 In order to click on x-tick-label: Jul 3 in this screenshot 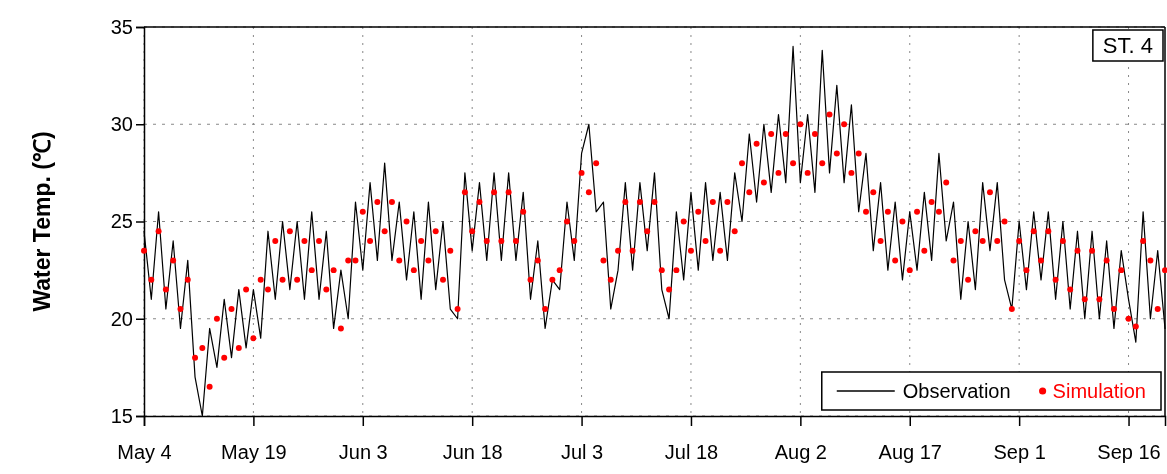, I will do `click(582, 452)`.